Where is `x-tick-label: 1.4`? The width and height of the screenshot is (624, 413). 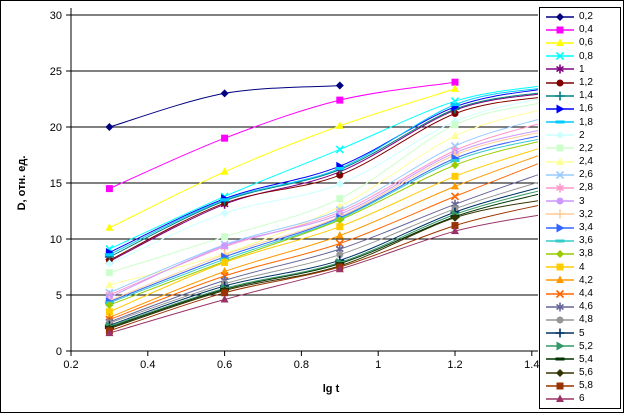
x-tick-label: 1.4 is located at coordinates (531, 365).